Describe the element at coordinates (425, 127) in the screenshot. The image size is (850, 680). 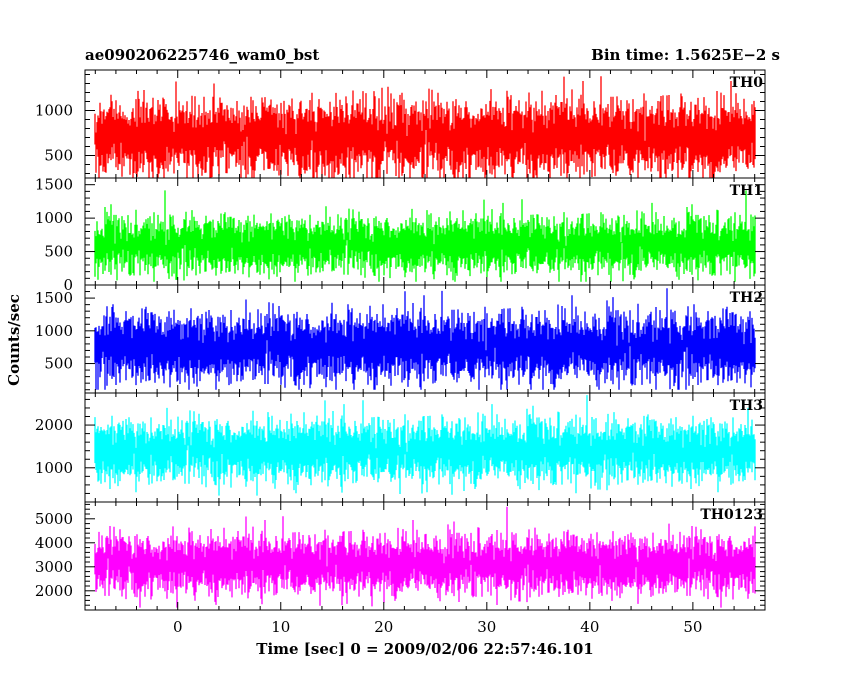
I see `series-th0` at that location.